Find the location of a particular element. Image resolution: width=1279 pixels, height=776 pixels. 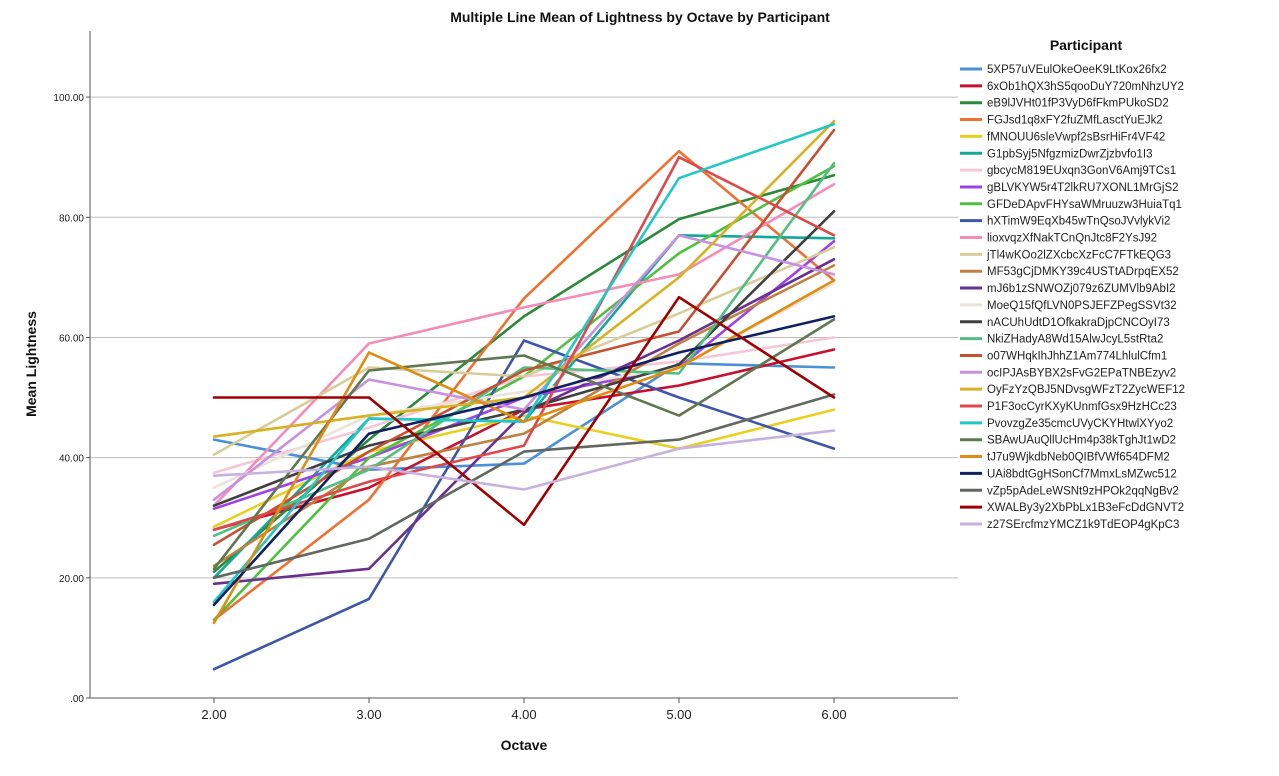

legend-label: mJ6b1zSNWOZj079z6ZUMVlb9AbI2 is located at coordinates (1081, 289).